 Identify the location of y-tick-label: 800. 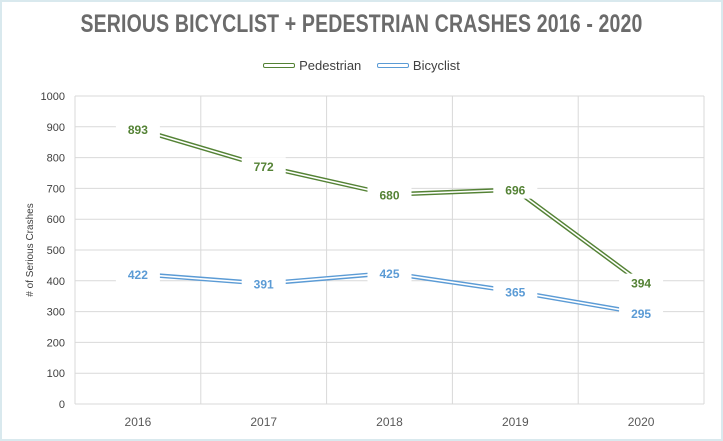
(56, 159).